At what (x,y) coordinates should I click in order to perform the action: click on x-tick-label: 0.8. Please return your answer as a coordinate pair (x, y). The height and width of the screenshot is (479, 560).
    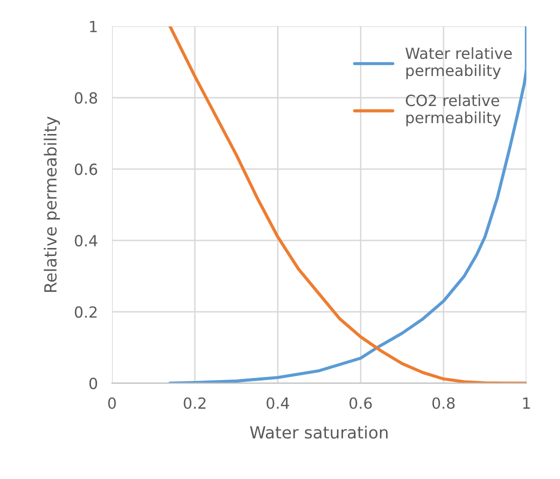
    Looking at the image, I should click on (443, 403).